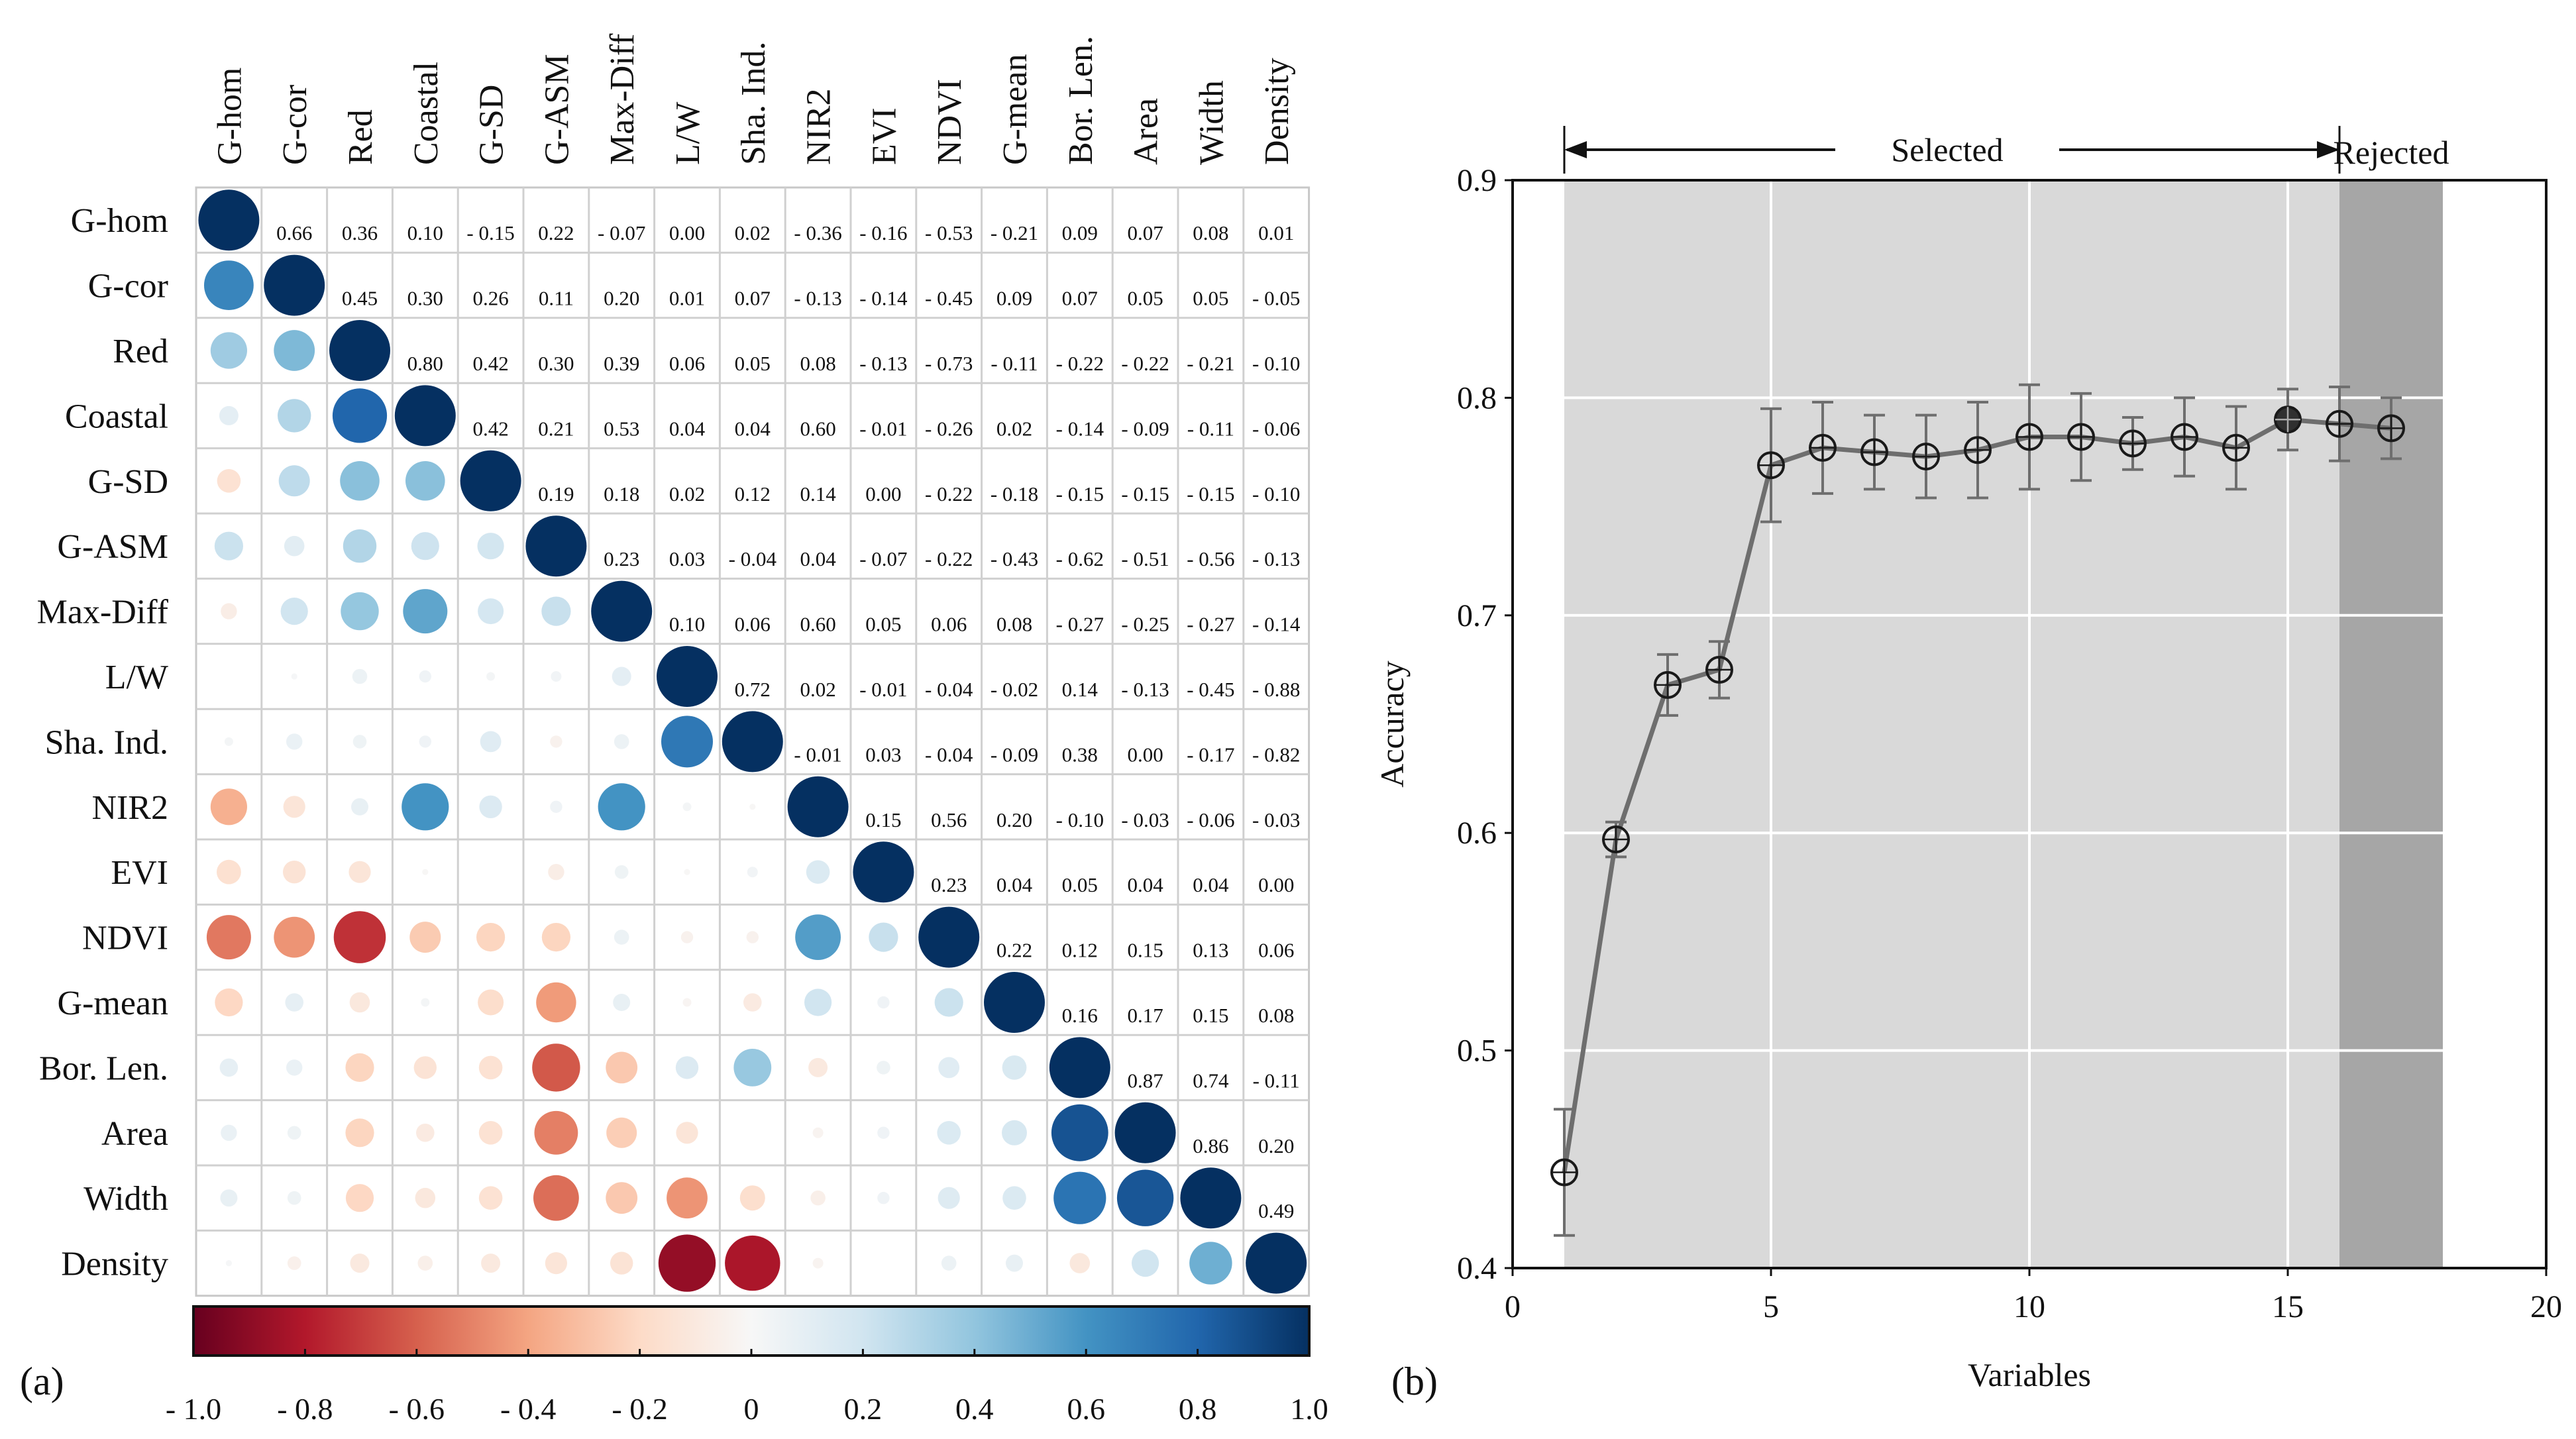 The width and height of the screenshot is (2576, 1439). What do you see at coordinates (1210, 428) in the screenshot?
I see `correlation-value: - 0.11` at bounding box center [1210, 428].